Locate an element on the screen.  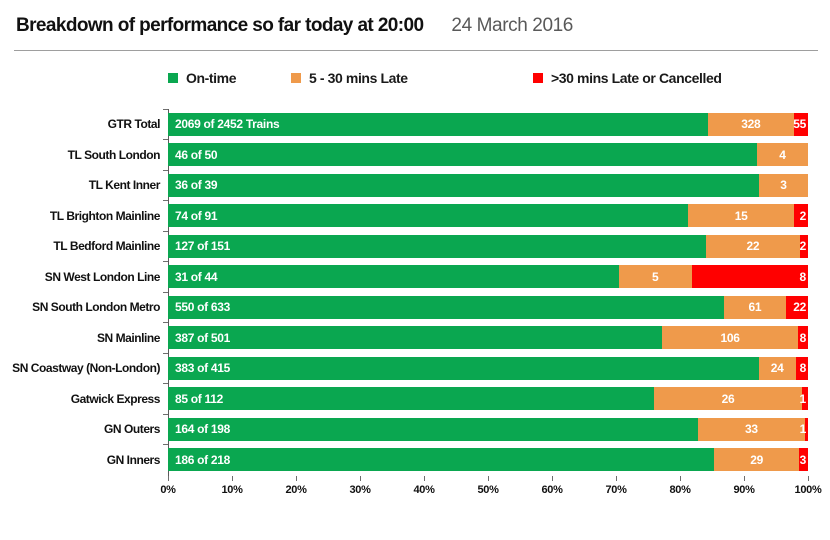
cancelled-segment: 2 is located at coordinates (803, 246).